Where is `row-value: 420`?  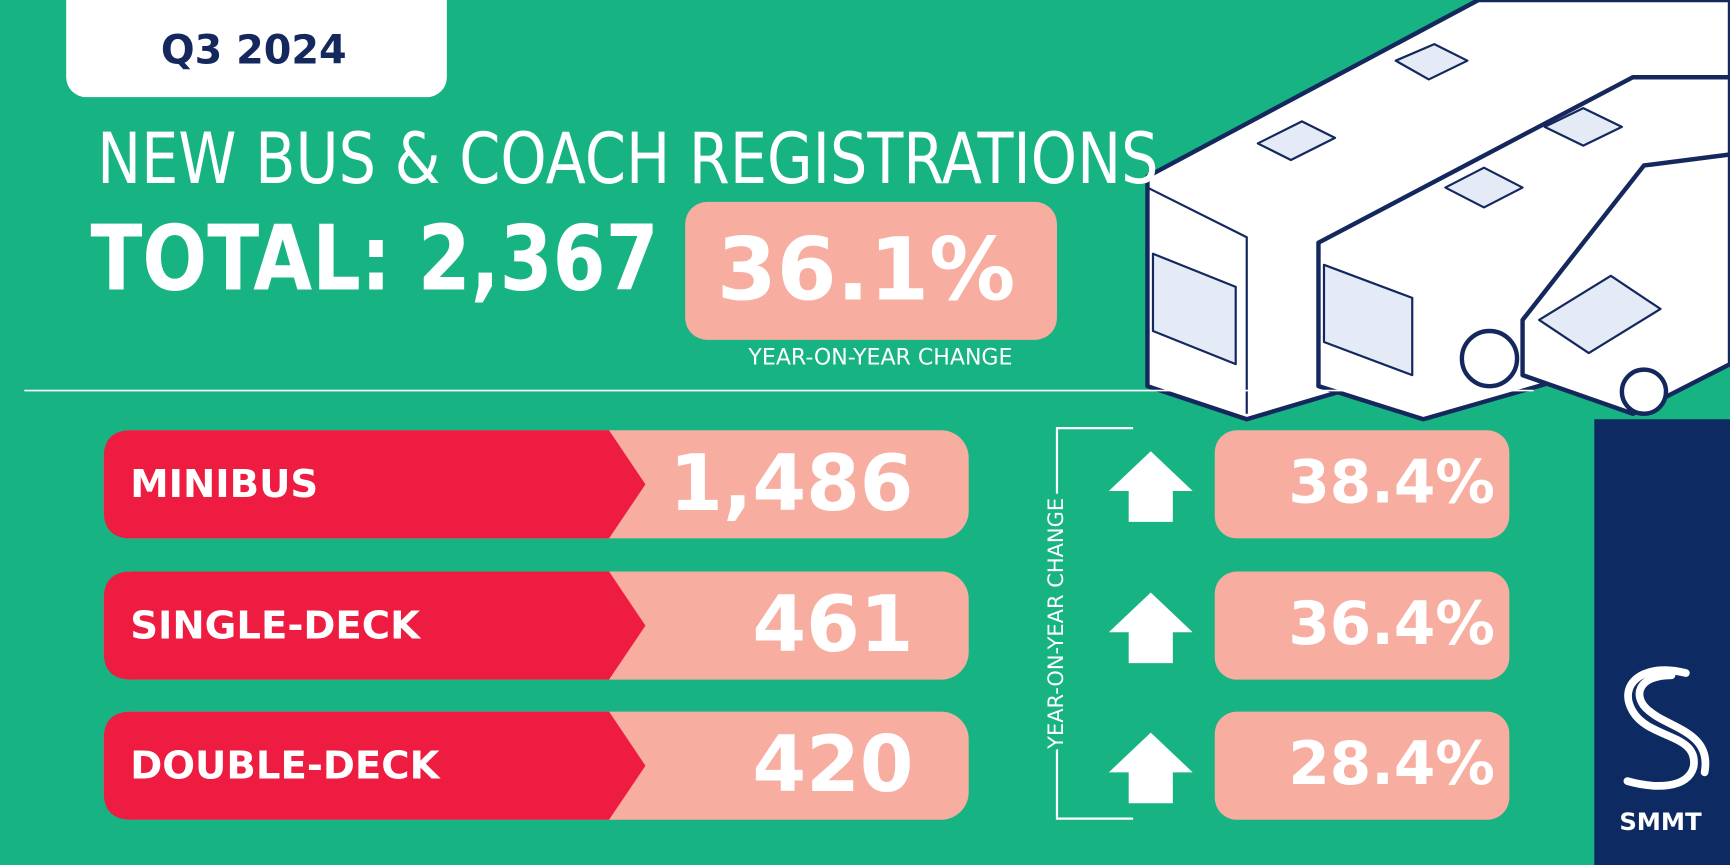
row-value: 420 is located at coordinates (832, 765).